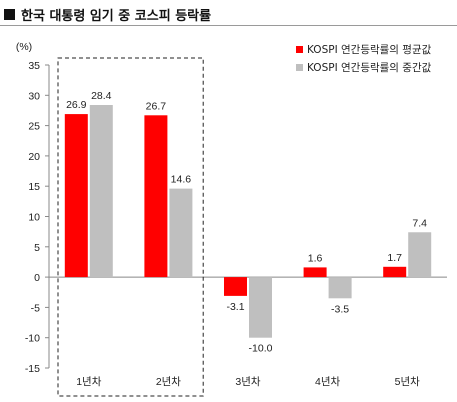  Describe the element at coordinates (327, 382) in the screenshot. I see `x-category-label: 4년차` at that location.